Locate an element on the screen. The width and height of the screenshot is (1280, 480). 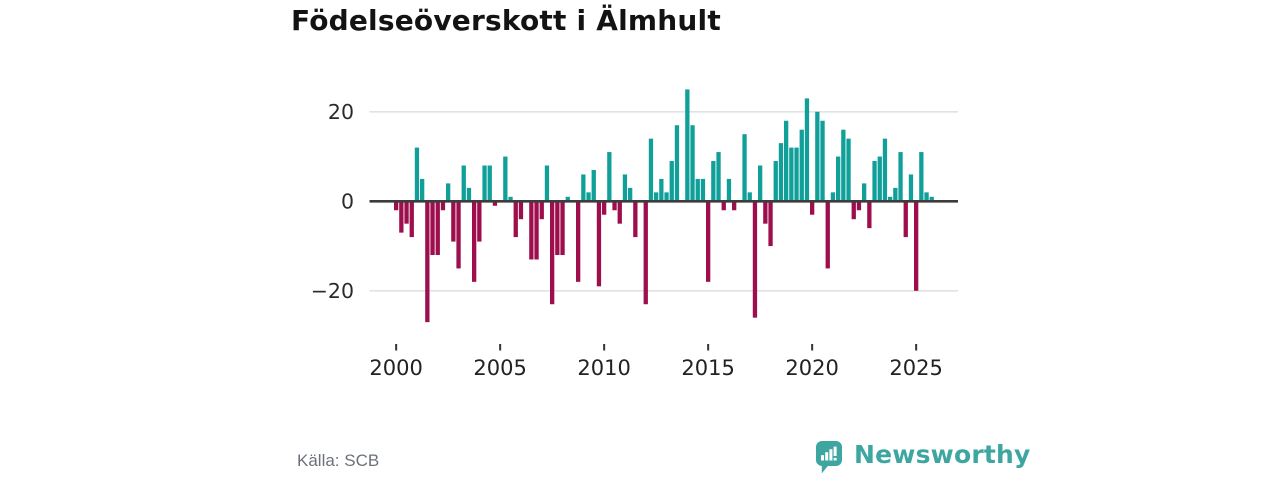
newsworthy-logo-icon is located at coordinates (829, 457).